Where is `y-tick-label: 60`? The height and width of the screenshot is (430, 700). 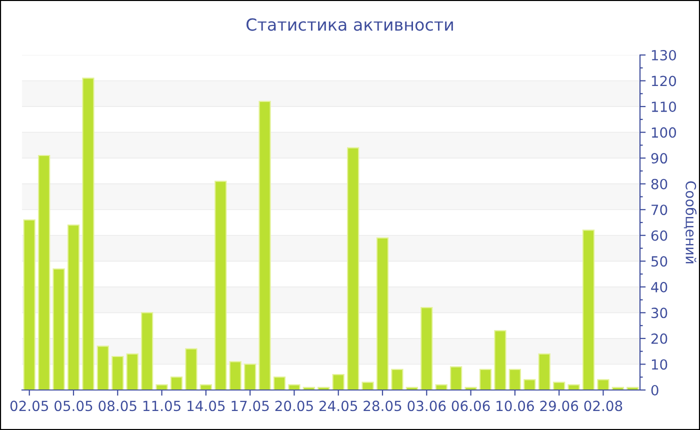 y-tick-label: 60 is located at coordinates (659, 235).